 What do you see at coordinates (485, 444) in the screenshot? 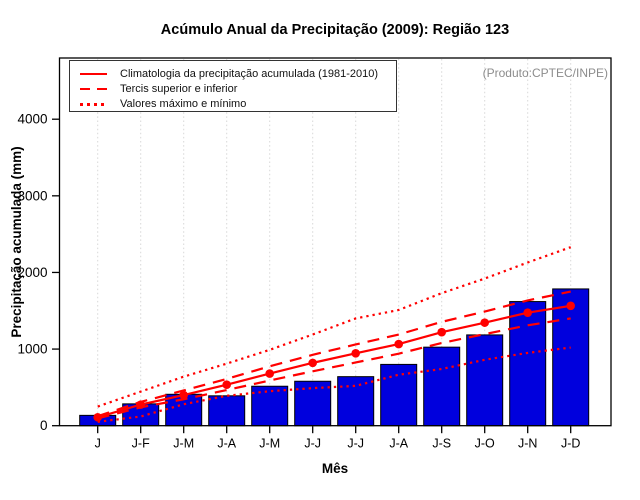
I see `x-tick-label: J-O` at bounding box center [485, 444].